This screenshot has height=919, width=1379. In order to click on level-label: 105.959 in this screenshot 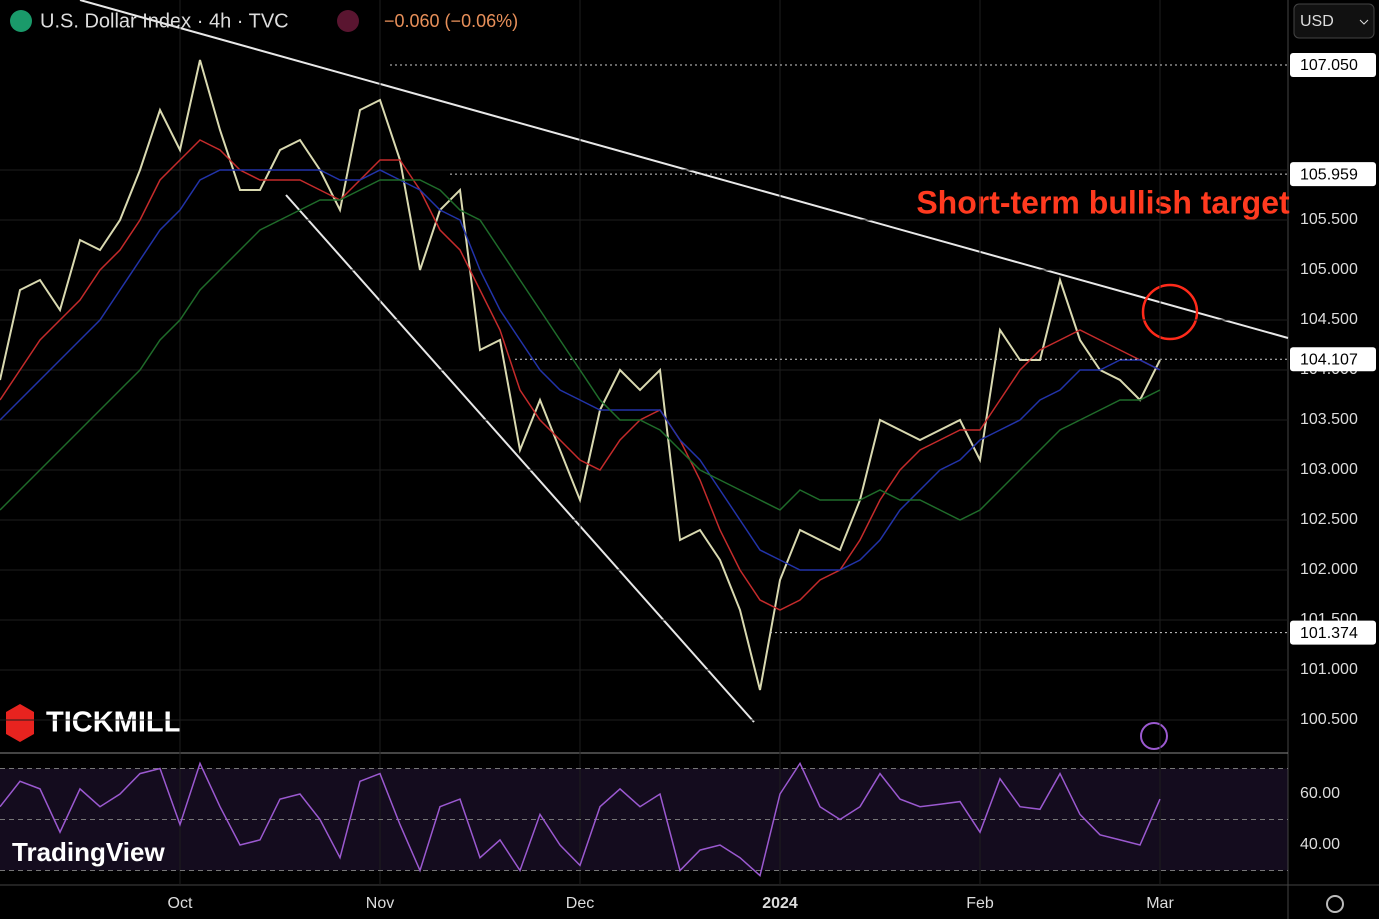, I will do `click(1329, 174)`.